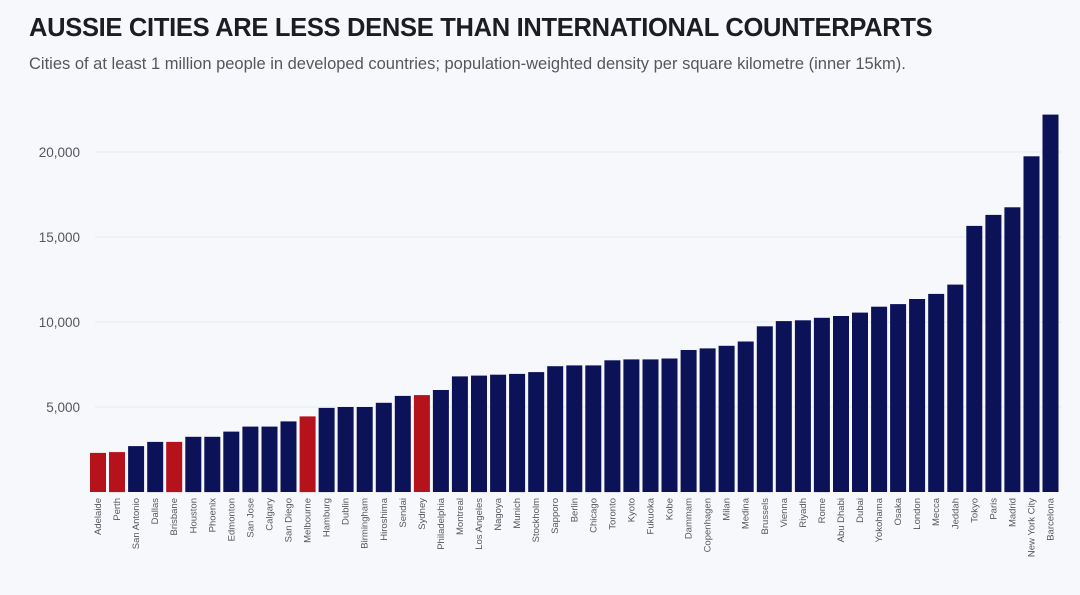 This screenshot has width=1080, height=595. What do you see at coordinates (745, 416) in the screenshot?
I see `bar-medina` at bounding box center [745, 416].